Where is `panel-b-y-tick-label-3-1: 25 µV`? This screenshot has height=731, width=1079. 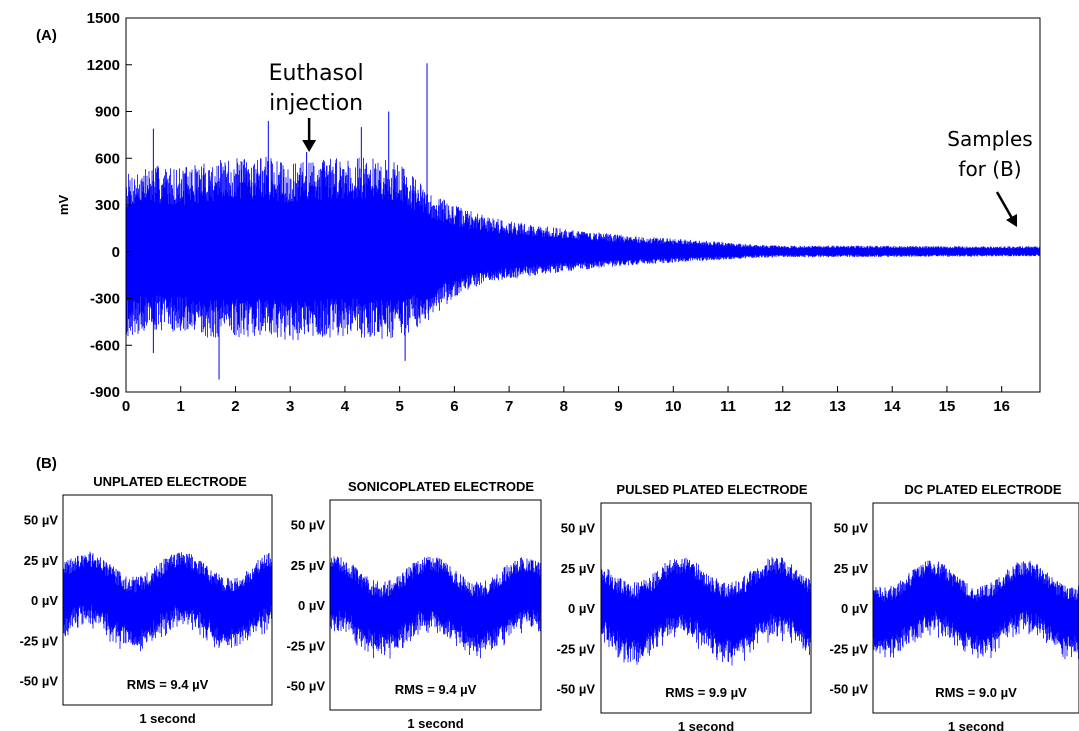 panel-b-y-tick-label-3-1: 25 µV is located at coordinates (851, 568).